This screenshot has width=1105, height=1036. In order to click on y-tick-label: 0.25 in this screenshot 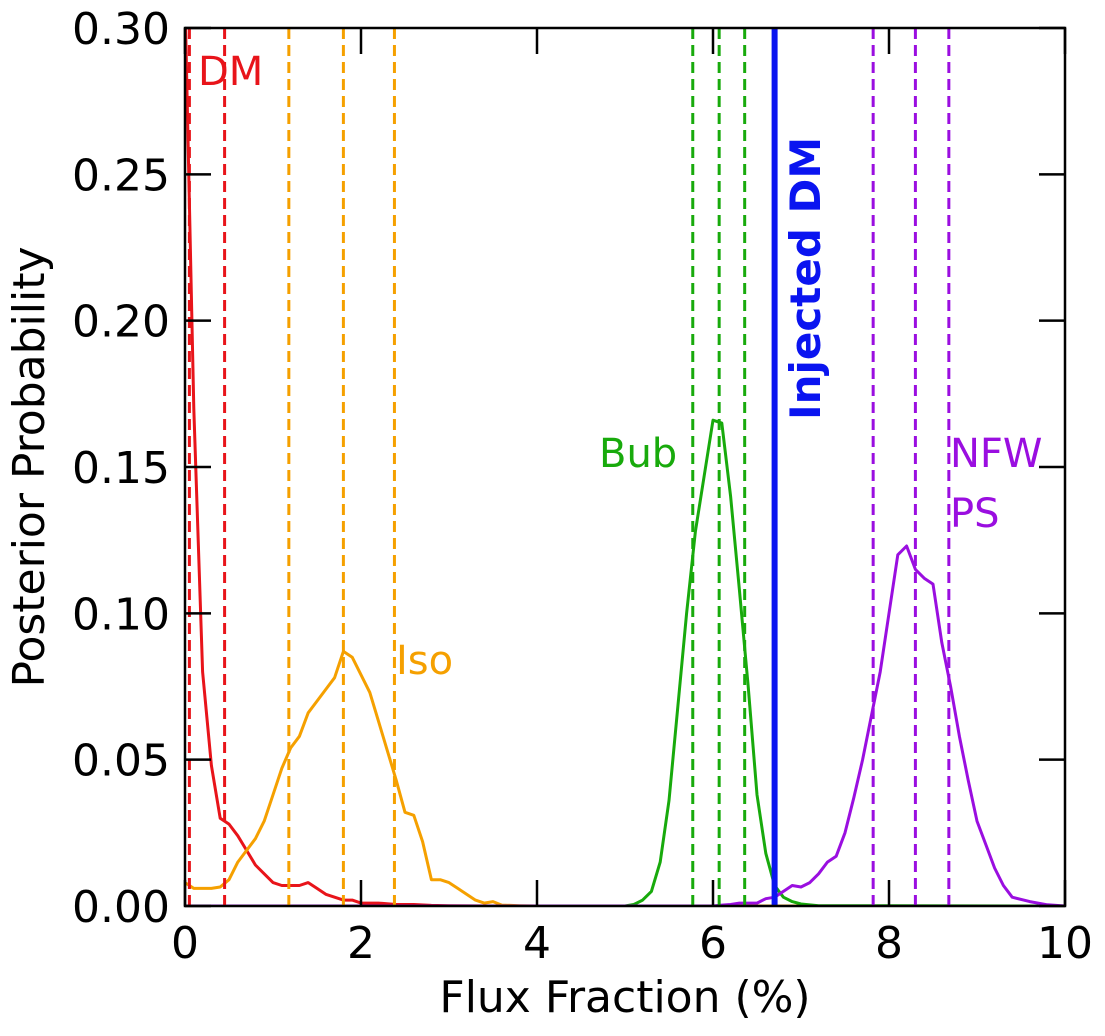, I will do `click(121, 175)`.